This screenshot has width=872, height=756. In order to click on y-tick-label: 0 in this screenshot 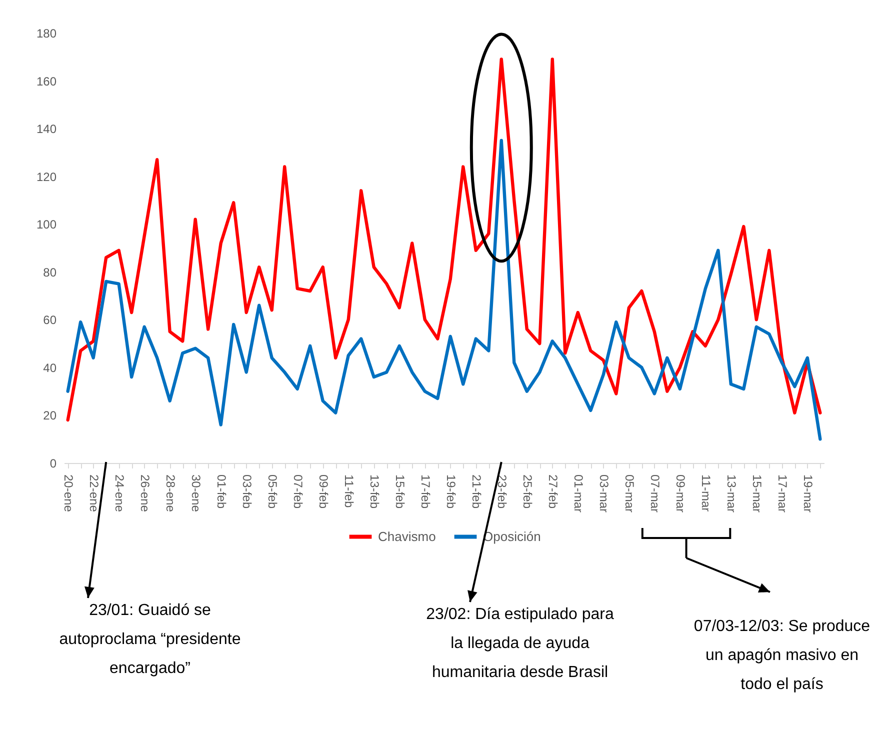, I will do `click(53, 463)`.